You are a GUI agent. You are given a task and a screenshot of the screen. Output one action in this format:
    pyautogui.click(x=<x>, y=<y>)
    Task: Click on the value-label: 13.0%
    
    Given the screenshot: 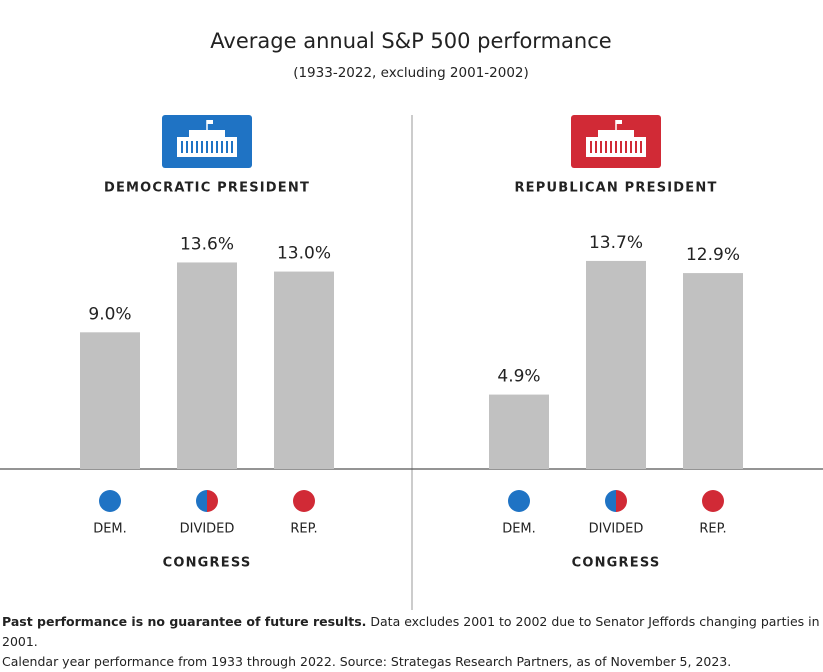 What is the action you would take?
    pyautogui.click(x=304, y=254)
    